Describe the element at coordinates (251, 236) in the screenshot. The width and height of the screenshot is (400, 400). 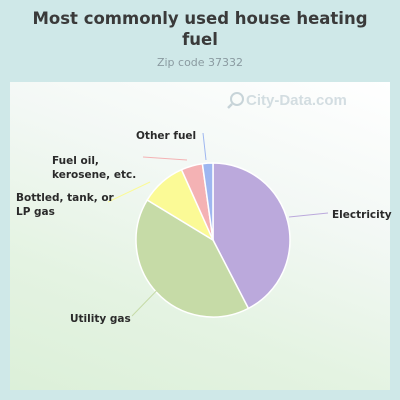
I see `pie-slice-electricity` at that location.